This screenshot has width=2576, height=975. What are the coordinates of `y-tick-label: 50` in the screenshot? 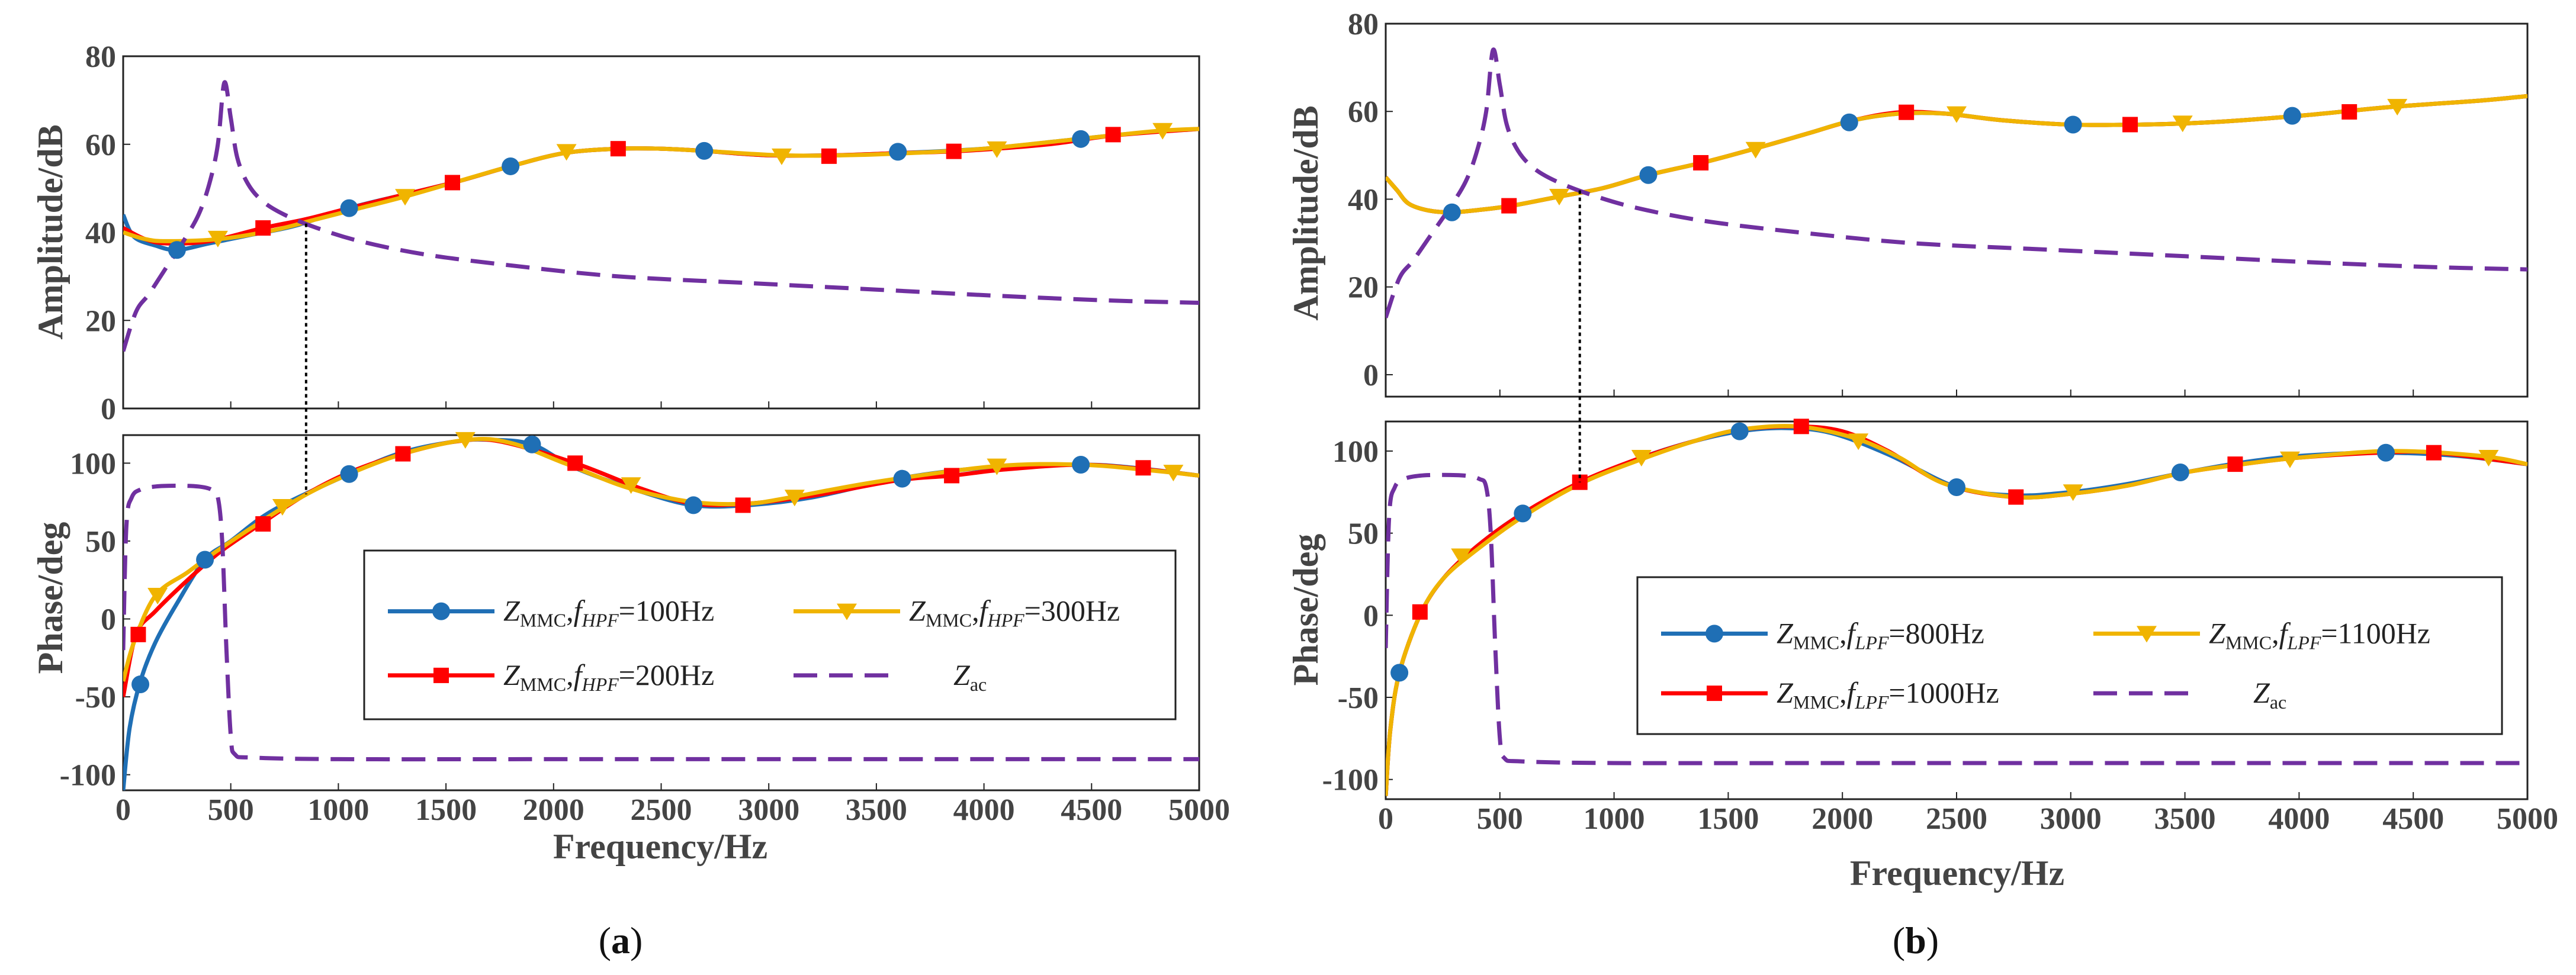 It's located at (1363, 534).